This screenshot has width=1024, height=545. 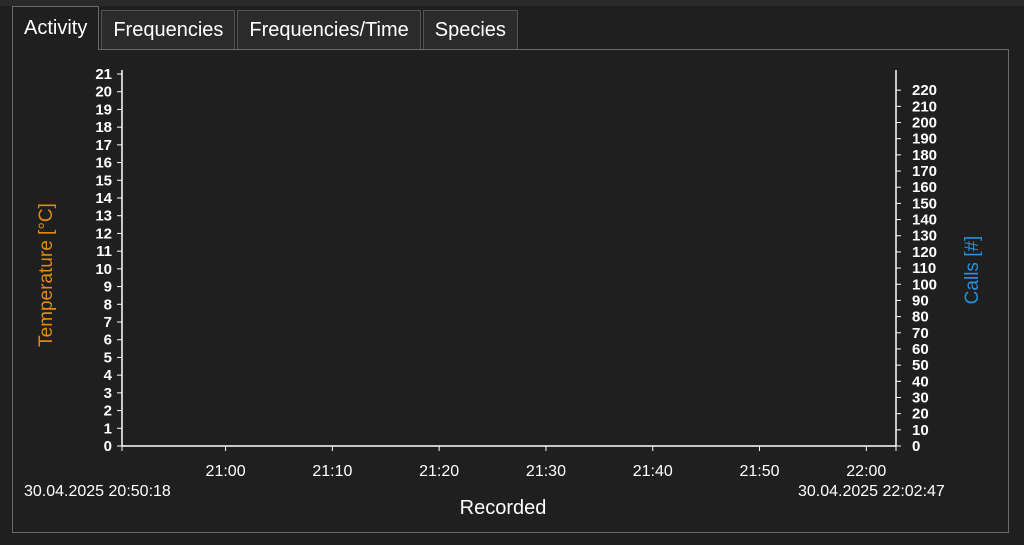 What do you see at coordinates (920, 381) in the screenshot?
I see `y-right-tick-label: 40` at bounding box center [920, 381].